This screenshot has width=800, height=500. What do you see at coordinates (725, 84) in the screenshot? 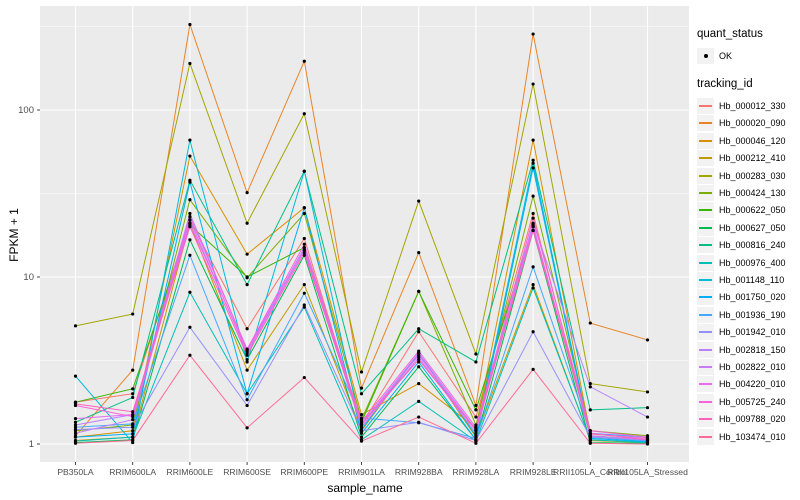
I see `legend-title-tracking-id: tracking_id` at bounding box center [725, 84].